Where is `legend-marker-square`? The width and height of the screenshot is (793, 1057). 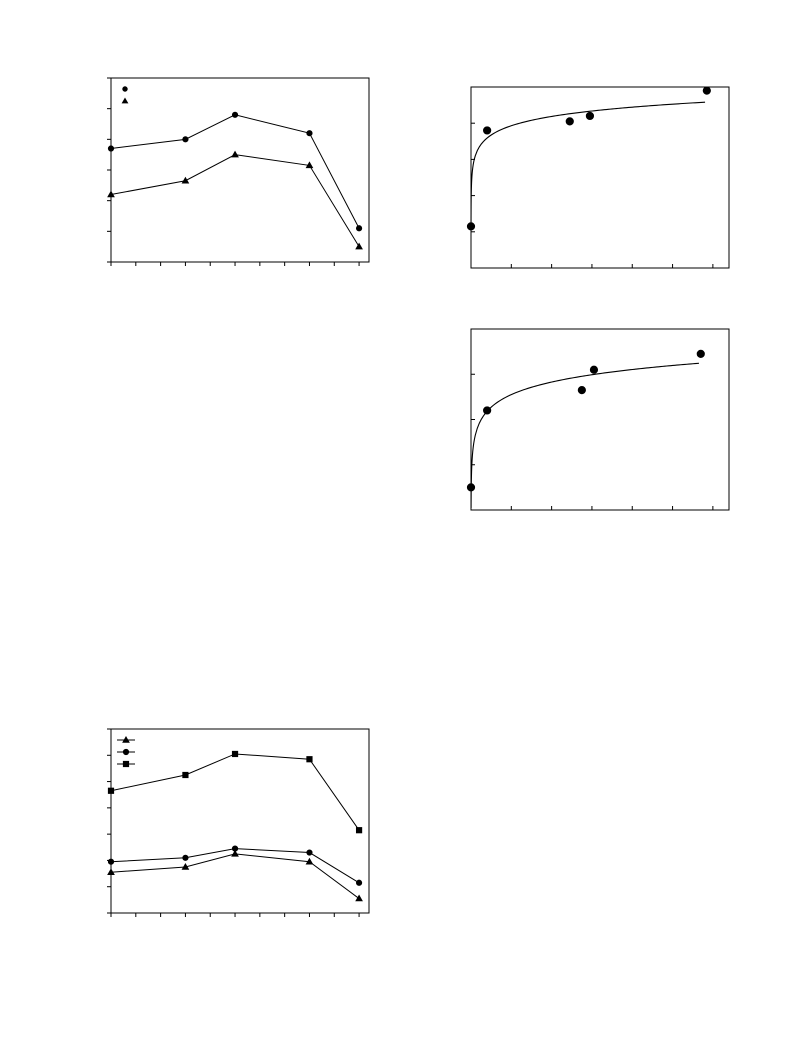
legend-marker-square is located at coordinates (126, 764).